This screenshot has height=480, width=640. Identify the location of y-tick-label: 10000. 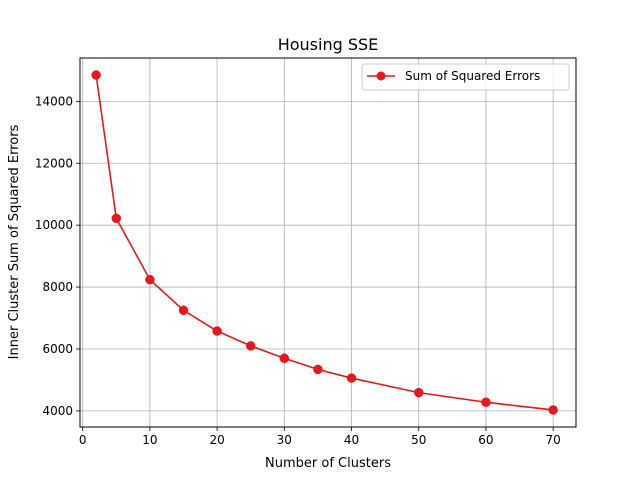
(54, 225).